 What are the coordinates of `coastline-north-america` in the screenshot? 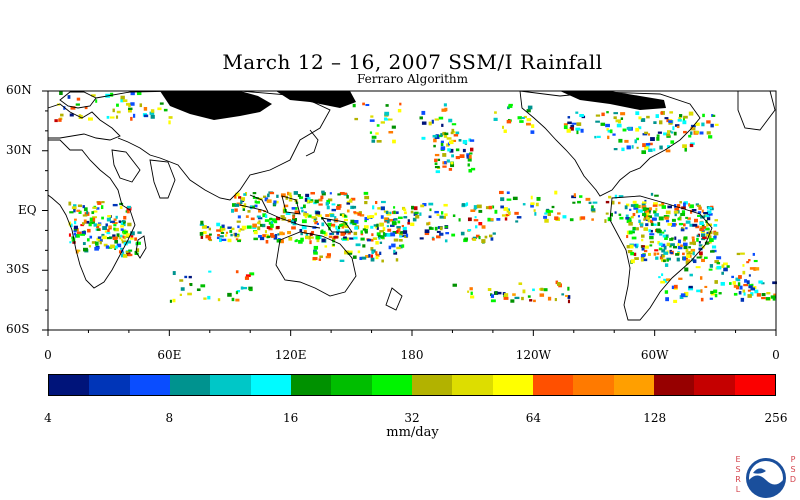 It's located at (610, 143).